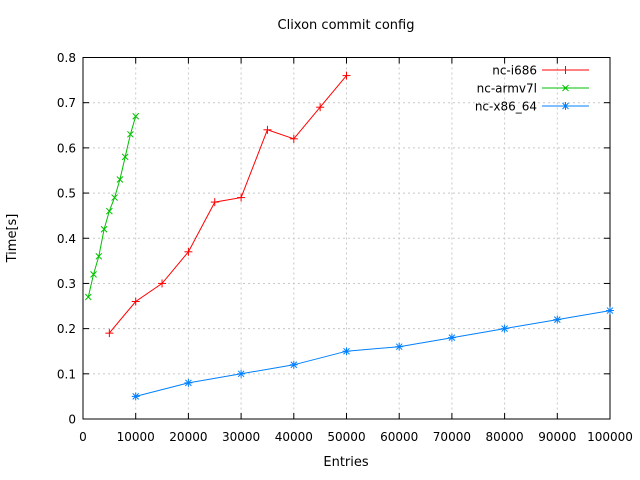 Image resolution: width=640 pixels, height=480 pixels. I want to click on series-line-nc-armv7l, so click(112, 207).